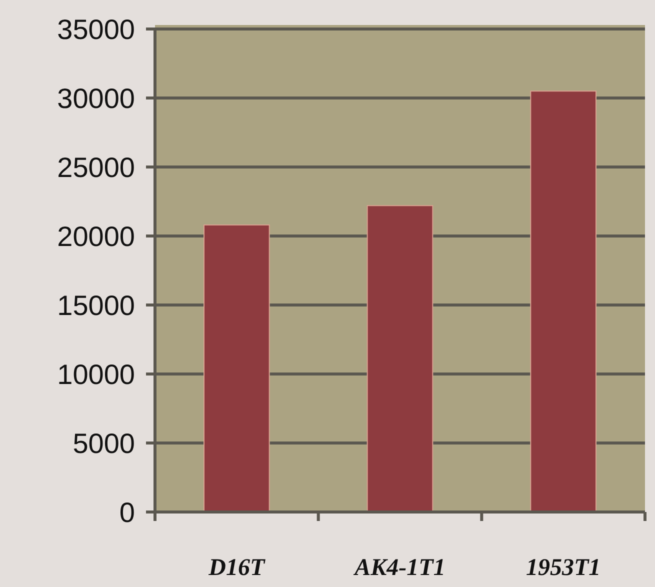  I want to click on y-tick-label: 10000, so click(96, 374).